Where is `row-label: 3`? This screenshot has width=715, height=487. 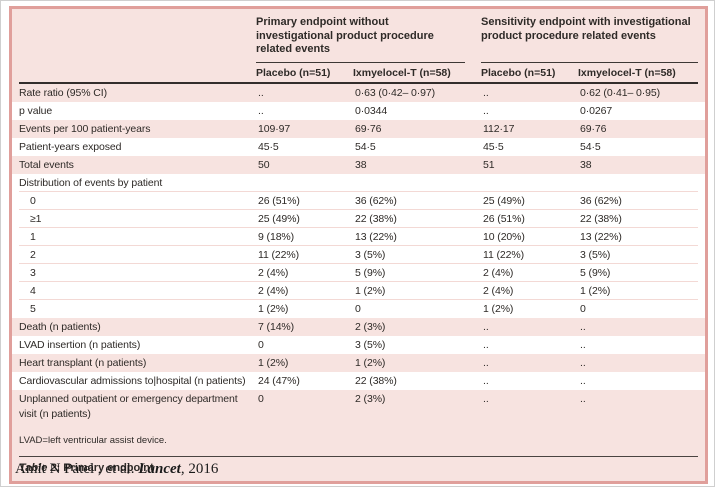
row-label: 3 is located at coordinates (137, 273).